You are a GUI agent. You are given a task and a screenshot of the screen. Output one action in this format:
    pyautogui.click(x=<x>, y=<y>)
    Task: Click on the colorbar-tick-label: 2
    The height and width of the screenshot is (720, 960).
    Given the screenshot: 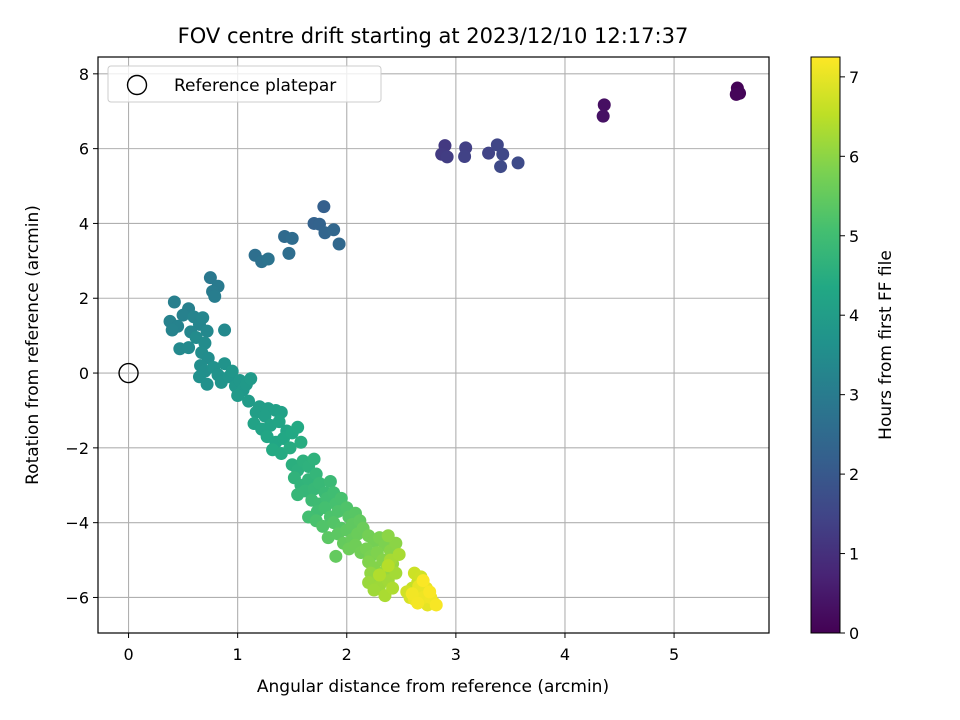 What is the action you would take?
    pyautogui.click(x=854, y=474)
    